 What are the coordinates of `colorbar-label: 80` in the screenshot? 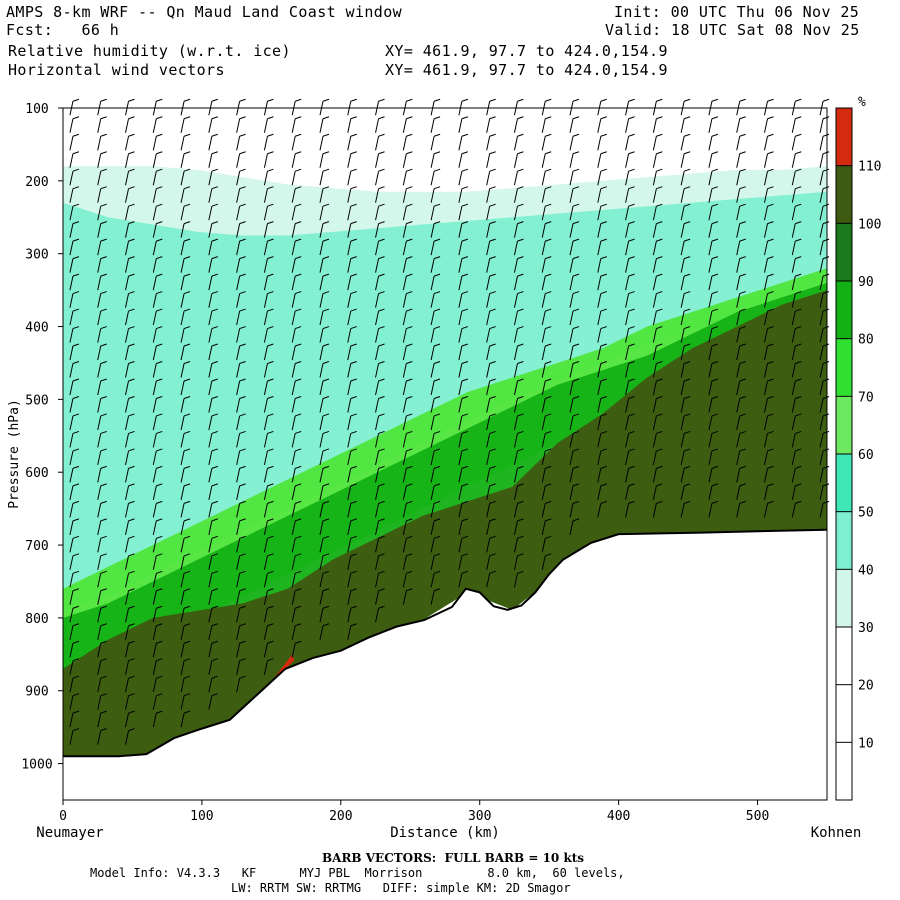 It's located at (866, 340).